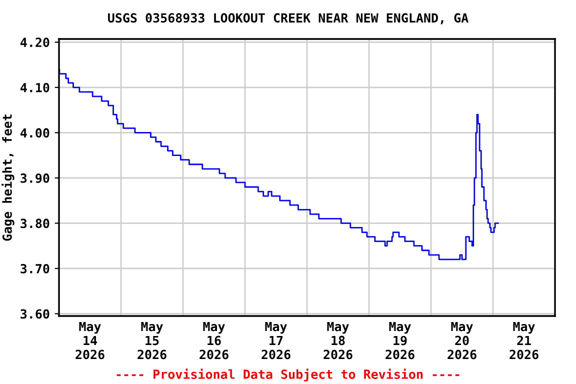 The height and width of the screenshot is (384, 576). What do you see at coordinates (35, 178) in the screenshot?
I see `y-tick-label: 3.90` at bounding box center [35, 178].